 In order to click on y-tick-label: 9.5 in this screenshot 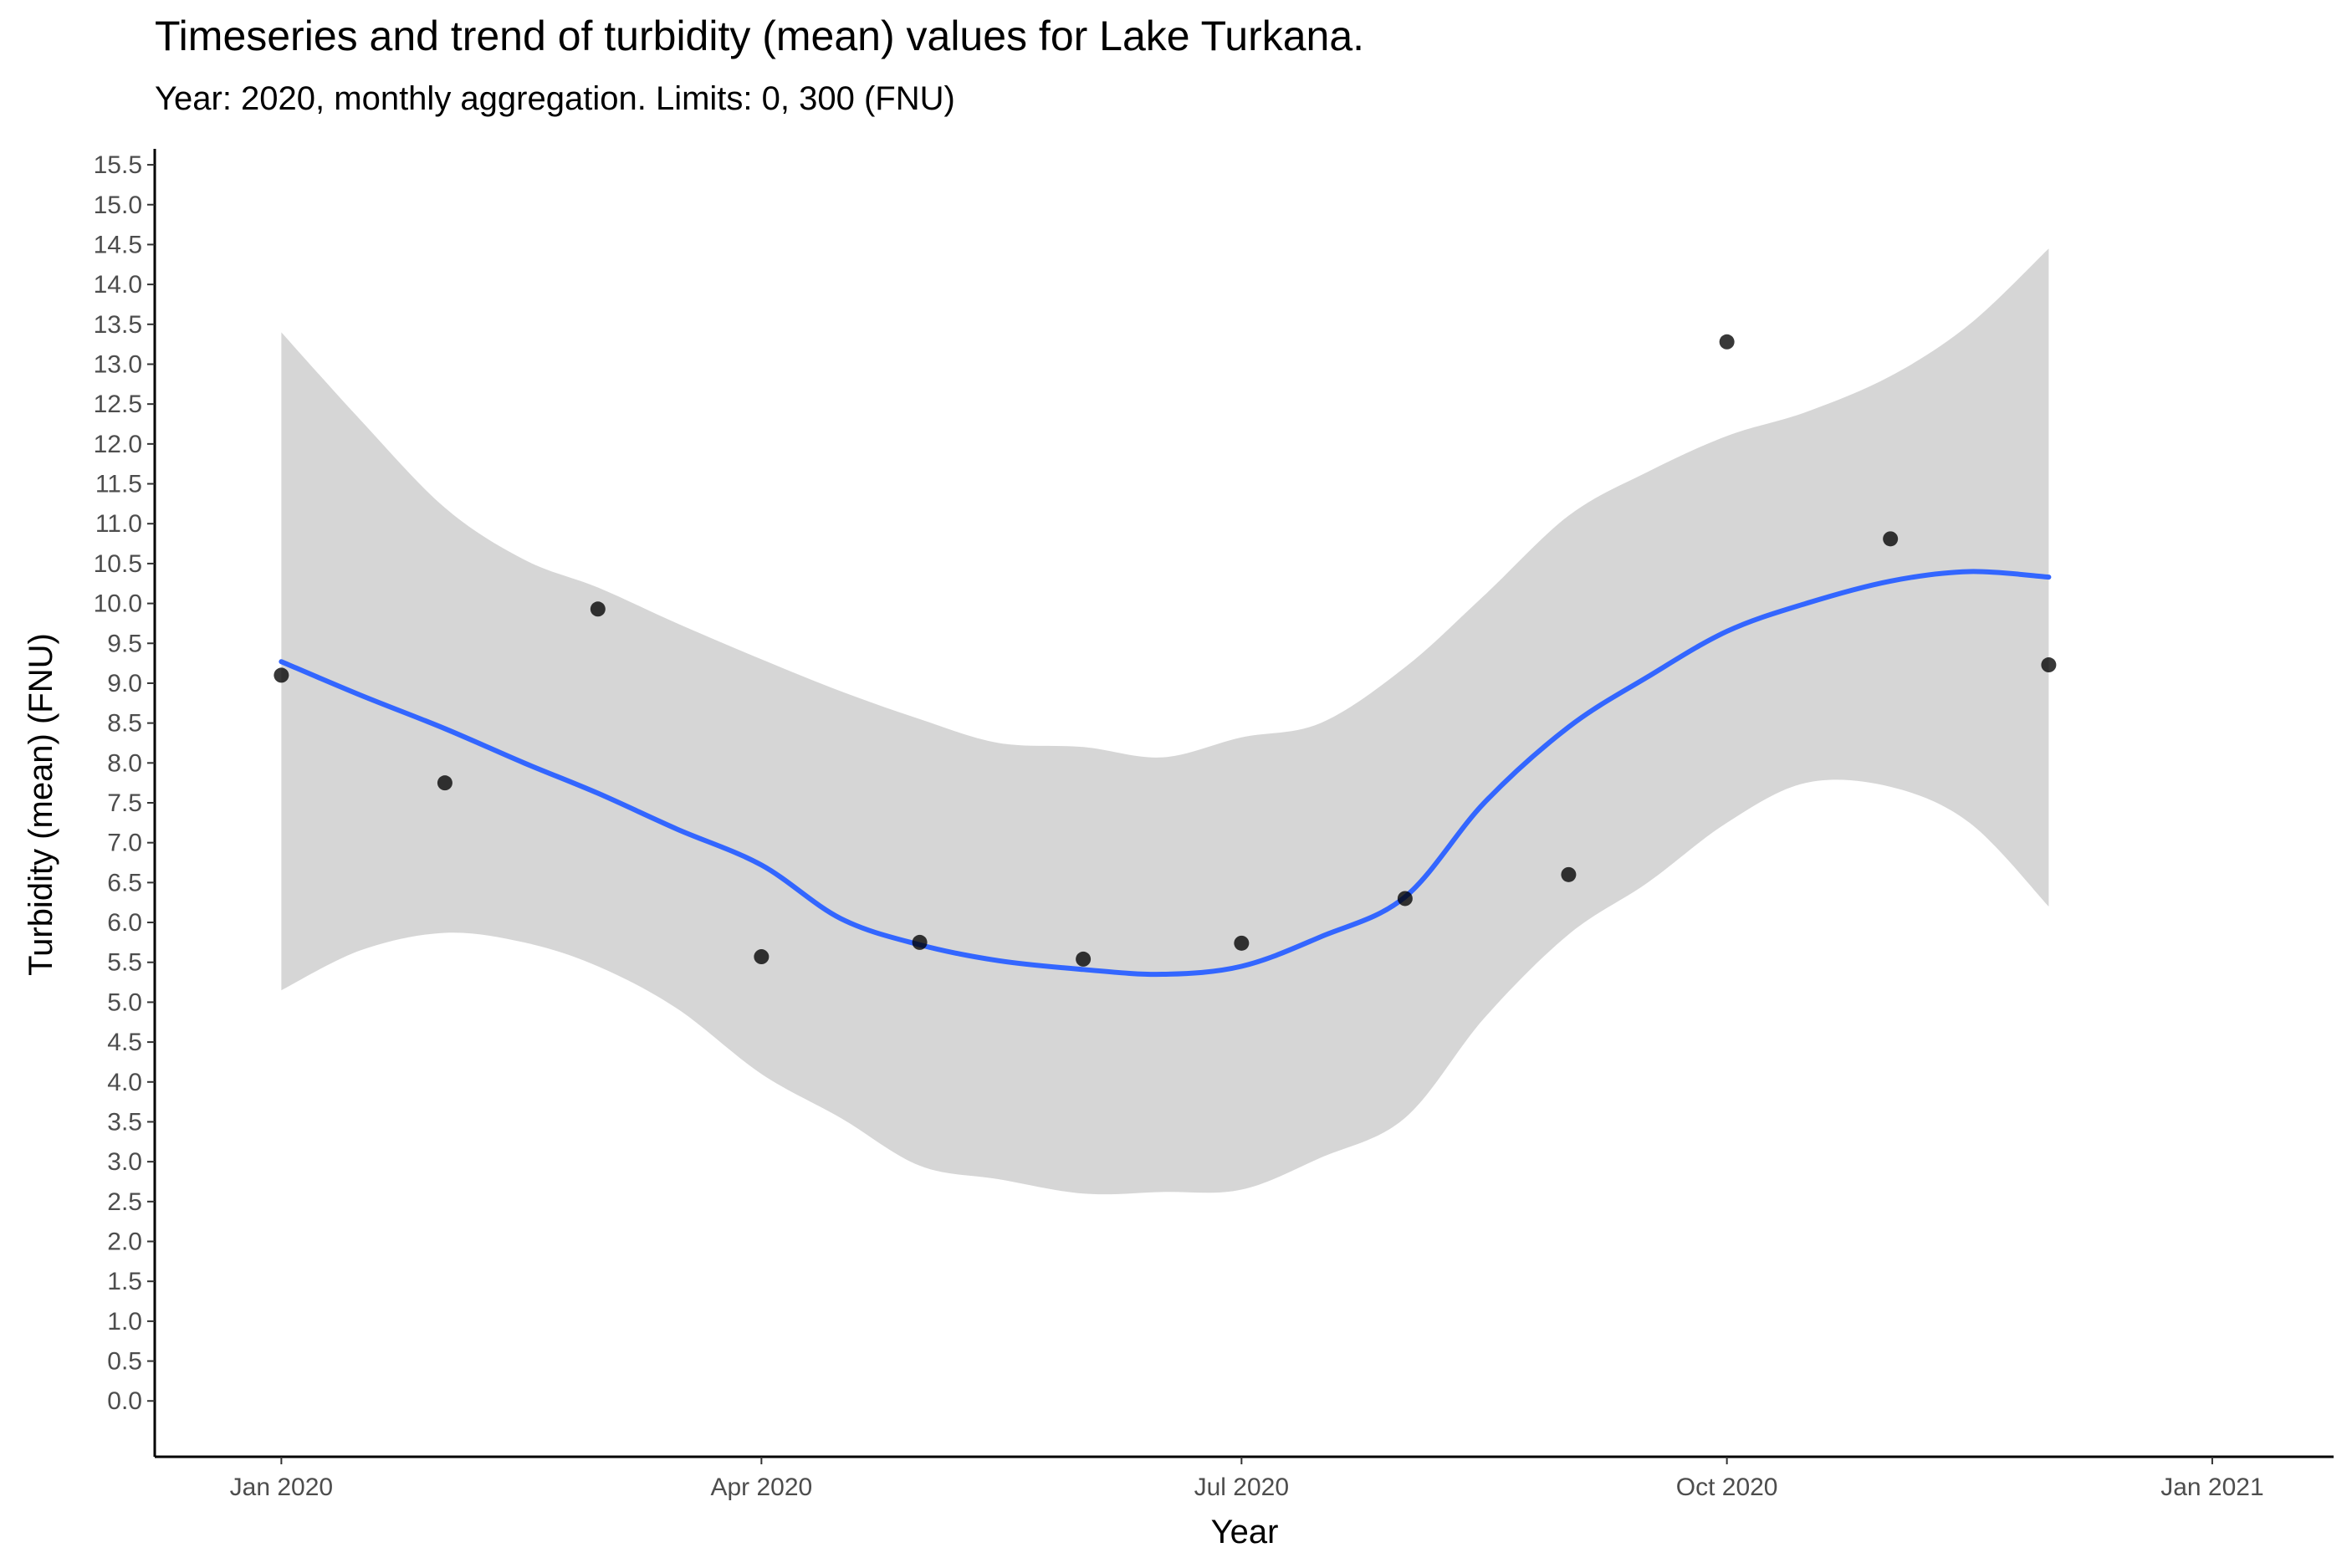, I will do `click(125, 643)`.